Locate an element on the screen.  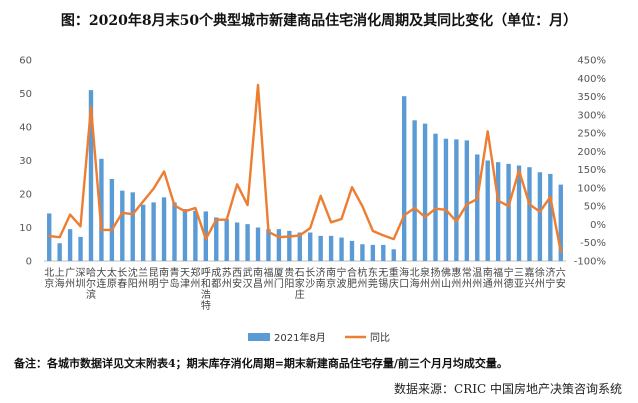
bar-青岛 is located at coordinates (174, 231).